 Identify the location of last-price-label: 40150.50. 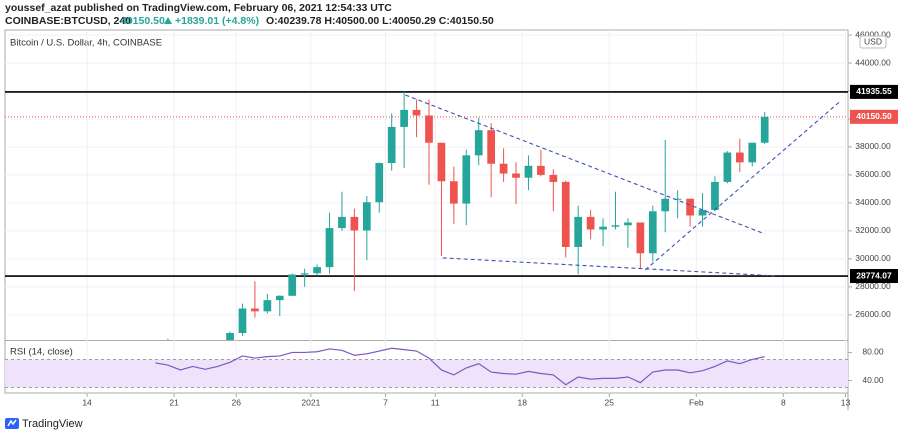
(874, 116).